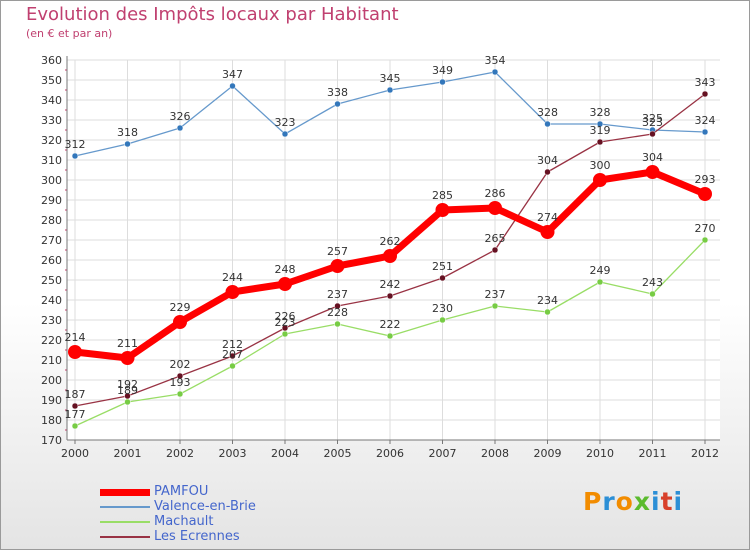 This screenshot has height=550, width=750. Describe the element at coordinates (547, 217) in the screenshot. I see `data-label-pamfou: 274` at that location.